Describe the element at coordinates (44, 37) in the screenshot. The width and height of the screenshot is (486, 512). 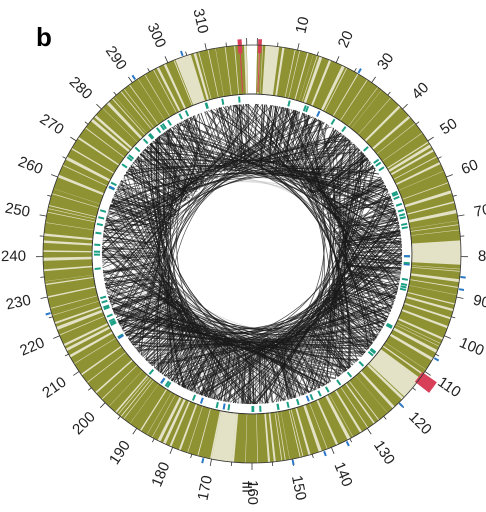
I see `panel-letter: b` at that location.